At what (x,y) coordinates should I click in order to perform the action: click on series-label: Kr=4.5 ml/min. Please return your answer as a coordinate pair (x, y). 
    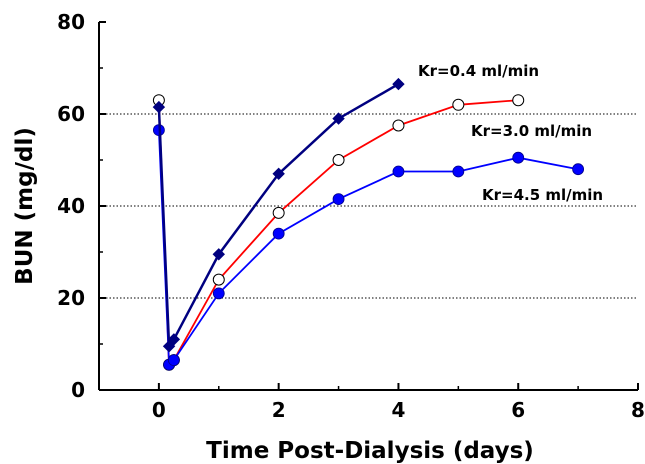
    Looking at the image, I should click on (542, 195).